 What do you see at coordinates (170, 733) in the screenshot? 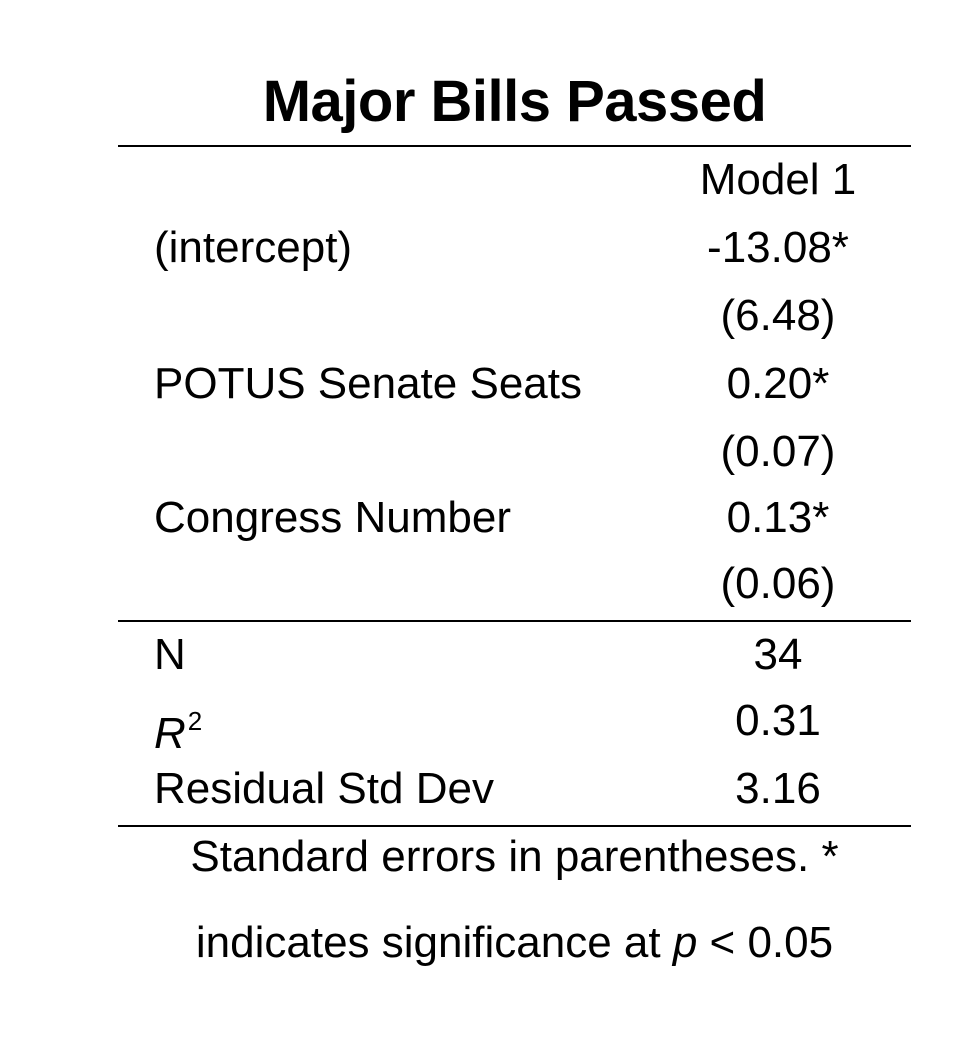
I see `r-symbol: R` at bounding box center [170, 733].